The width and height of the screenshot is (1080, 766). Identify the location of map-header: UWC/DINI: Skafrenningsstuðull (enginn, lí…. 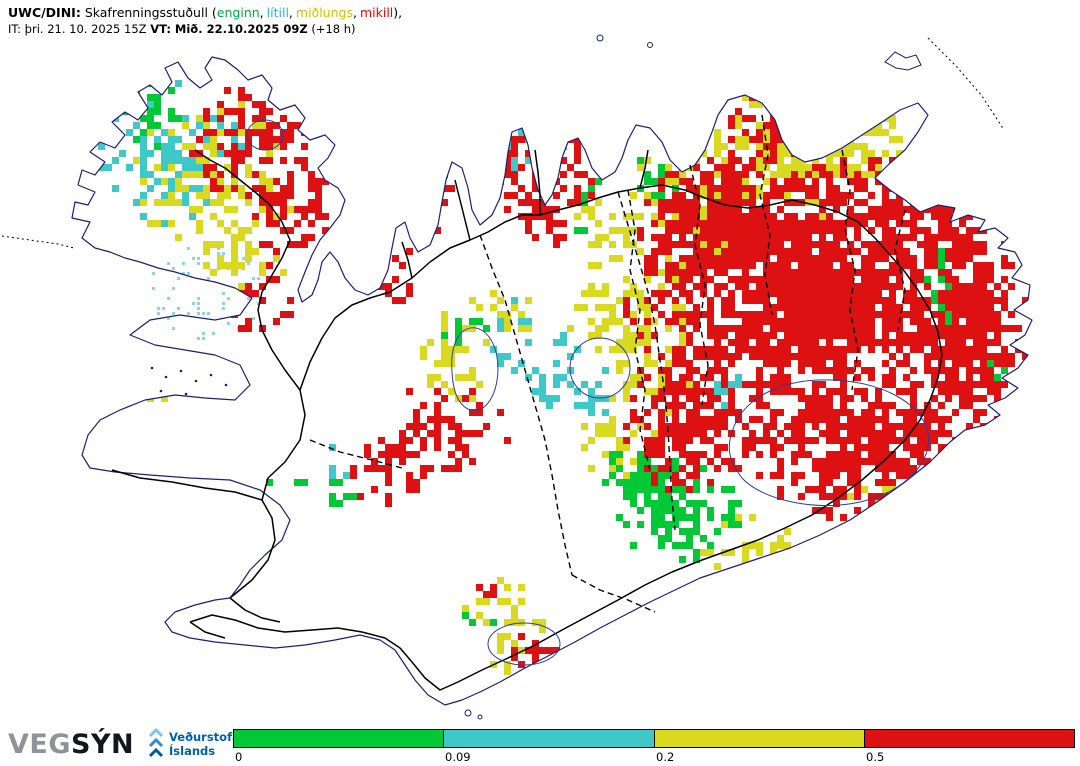
(205, 21).